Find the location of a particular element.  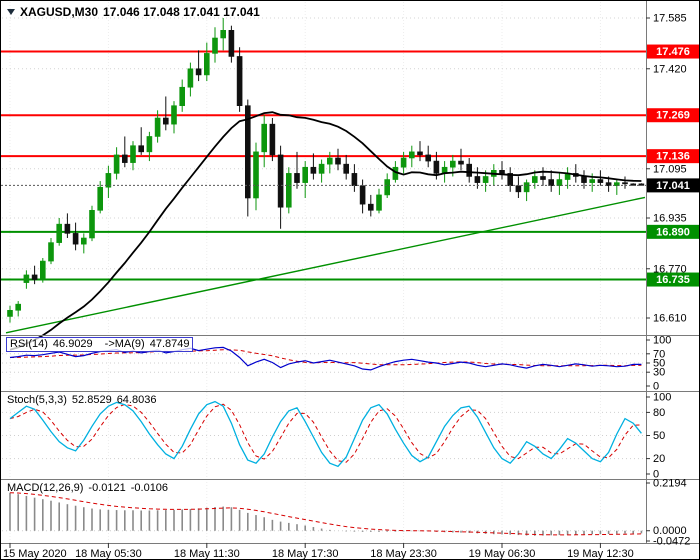

symbol-dropdown-icon is located at coordinates (11, 12).